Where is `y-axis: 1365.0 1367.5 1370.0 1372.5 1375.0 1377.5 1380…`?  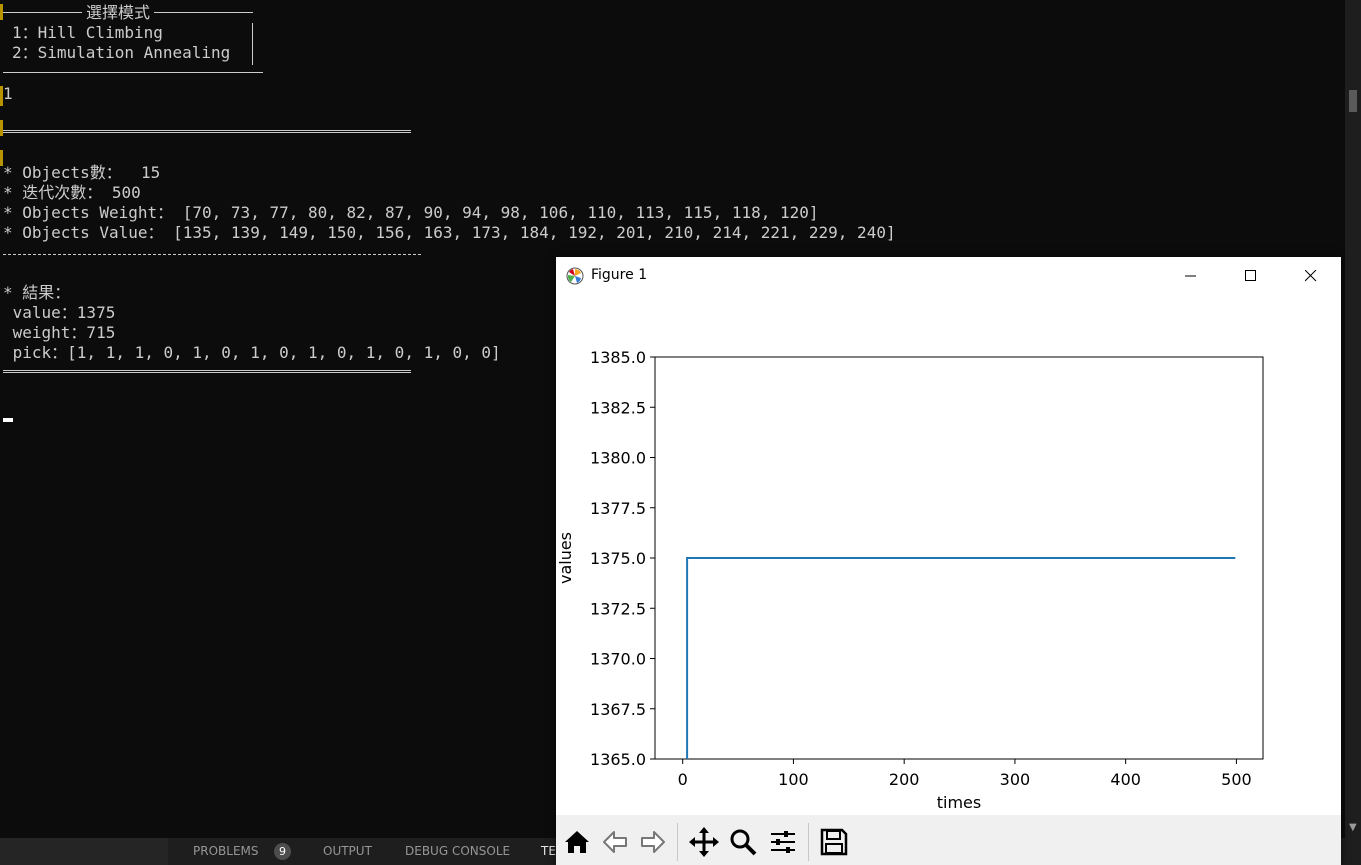 y-axis: 1365.0 1367.5 1370.0 1372.5 1375.0 1377.5 1380… is located at coordinates (622, 558).